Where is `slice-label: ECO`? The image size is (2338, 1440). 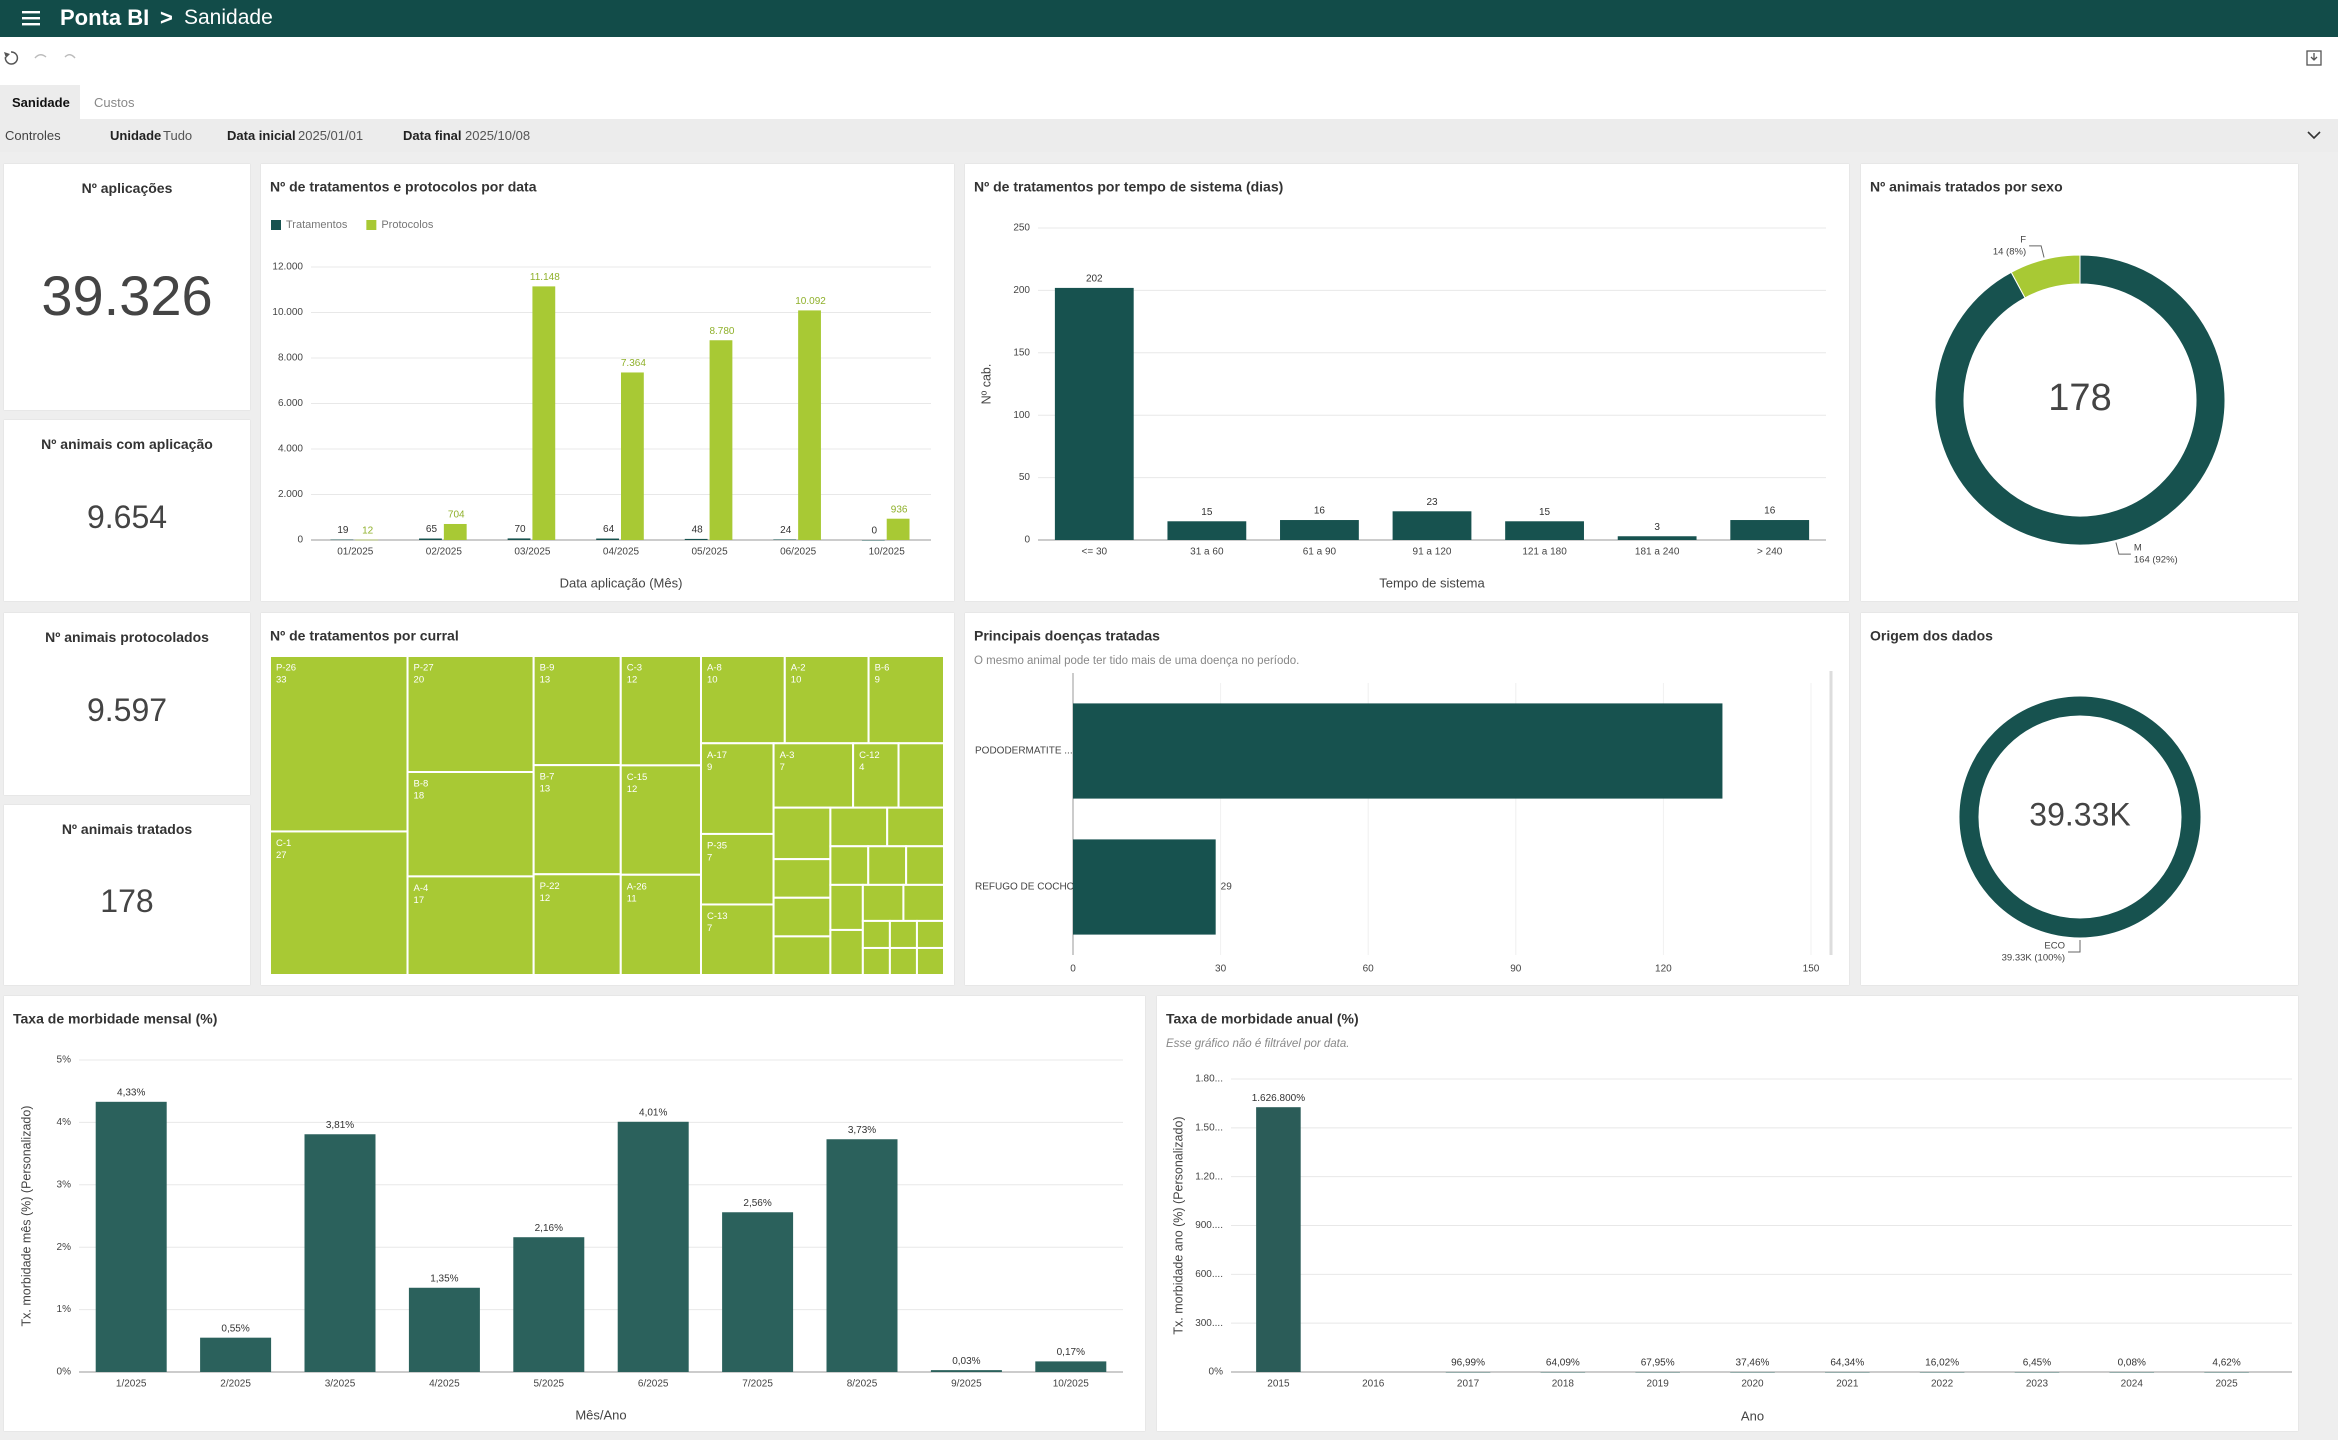 slice-label: ECO is located at coordinates (2054, 946).